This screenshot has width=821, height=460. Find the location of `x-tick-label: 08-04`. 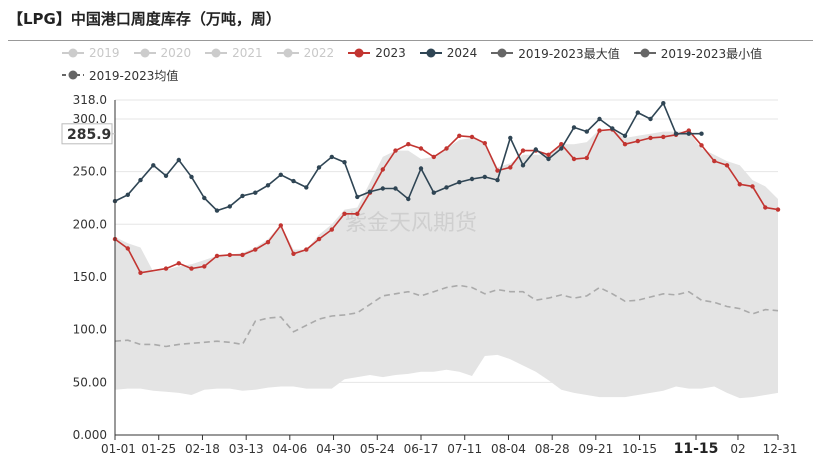

x-tick-label: 08-04 is located at coordinates (508, 449).